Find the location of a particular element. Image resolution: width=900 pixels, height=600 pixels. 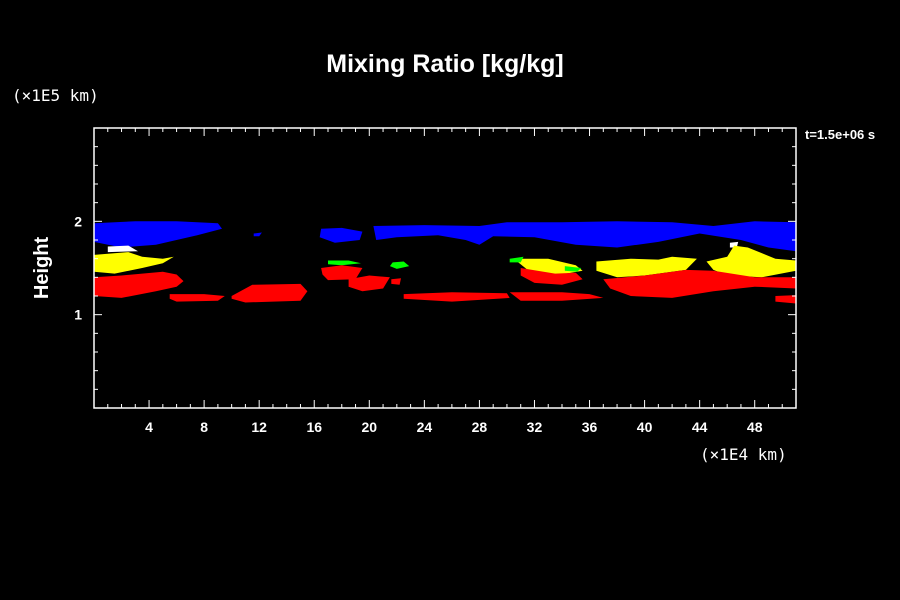

y-tick-label: 2 is located at coordinates (78, 221).